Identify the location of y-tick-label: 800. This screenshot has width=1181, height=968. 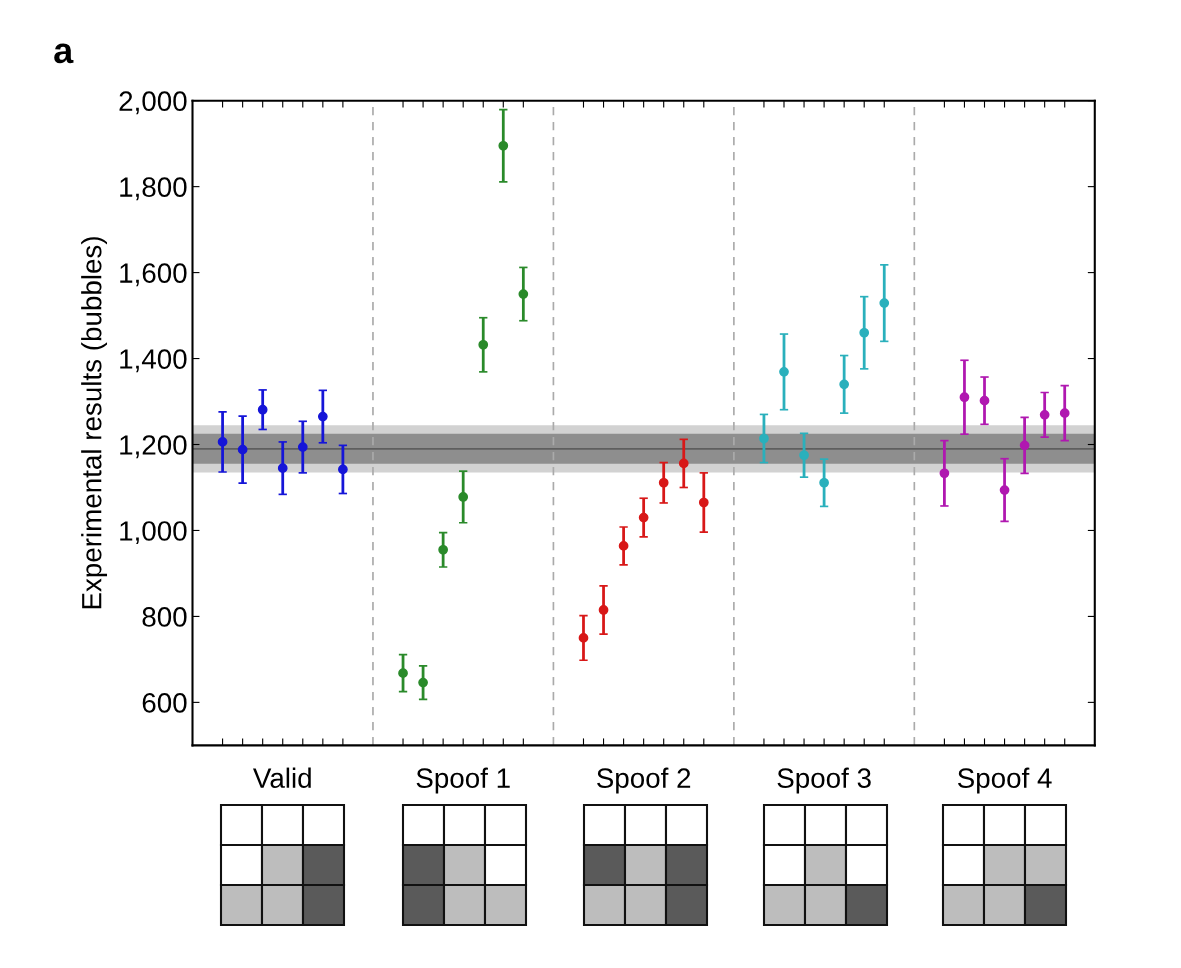
(164, 617).